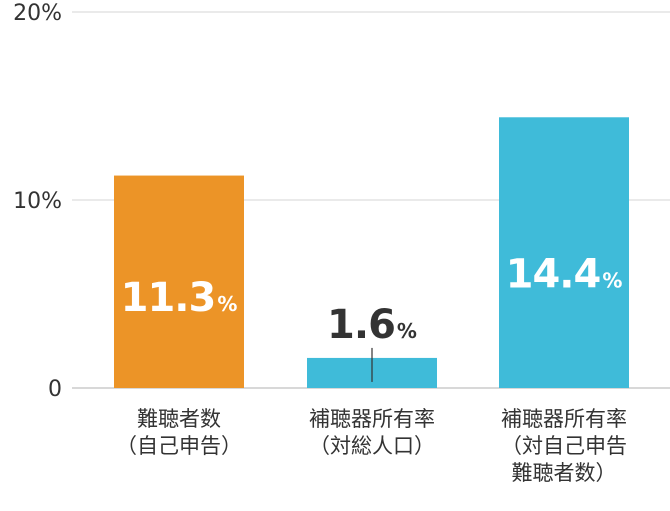 Image resolution: width=670 pixels, height=511 pixels. What do you see at coordinates (564, 446) in the screenshot?
I see `category-label: 補聴器所有率 （対自己申告 難聴者数）` at bounding box center [564, 446].